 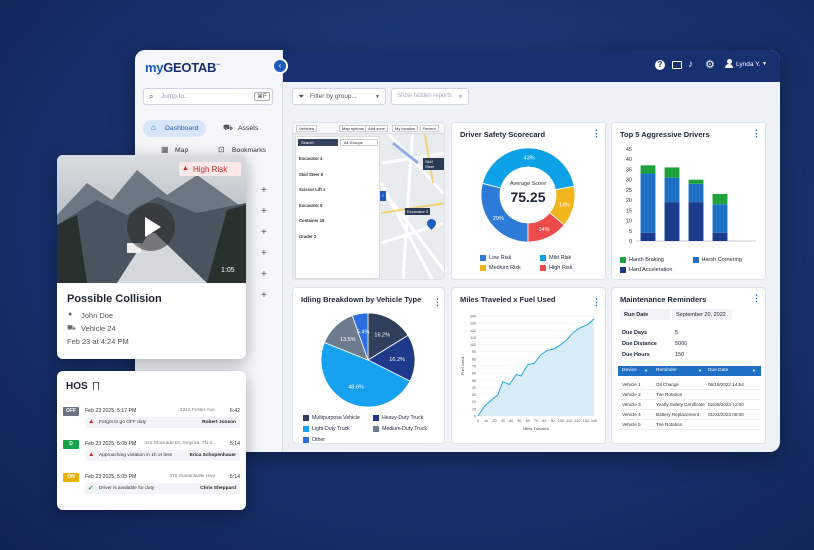 I want to click on collapse-sidebar-button: ‹, so click(x=280, y=66).